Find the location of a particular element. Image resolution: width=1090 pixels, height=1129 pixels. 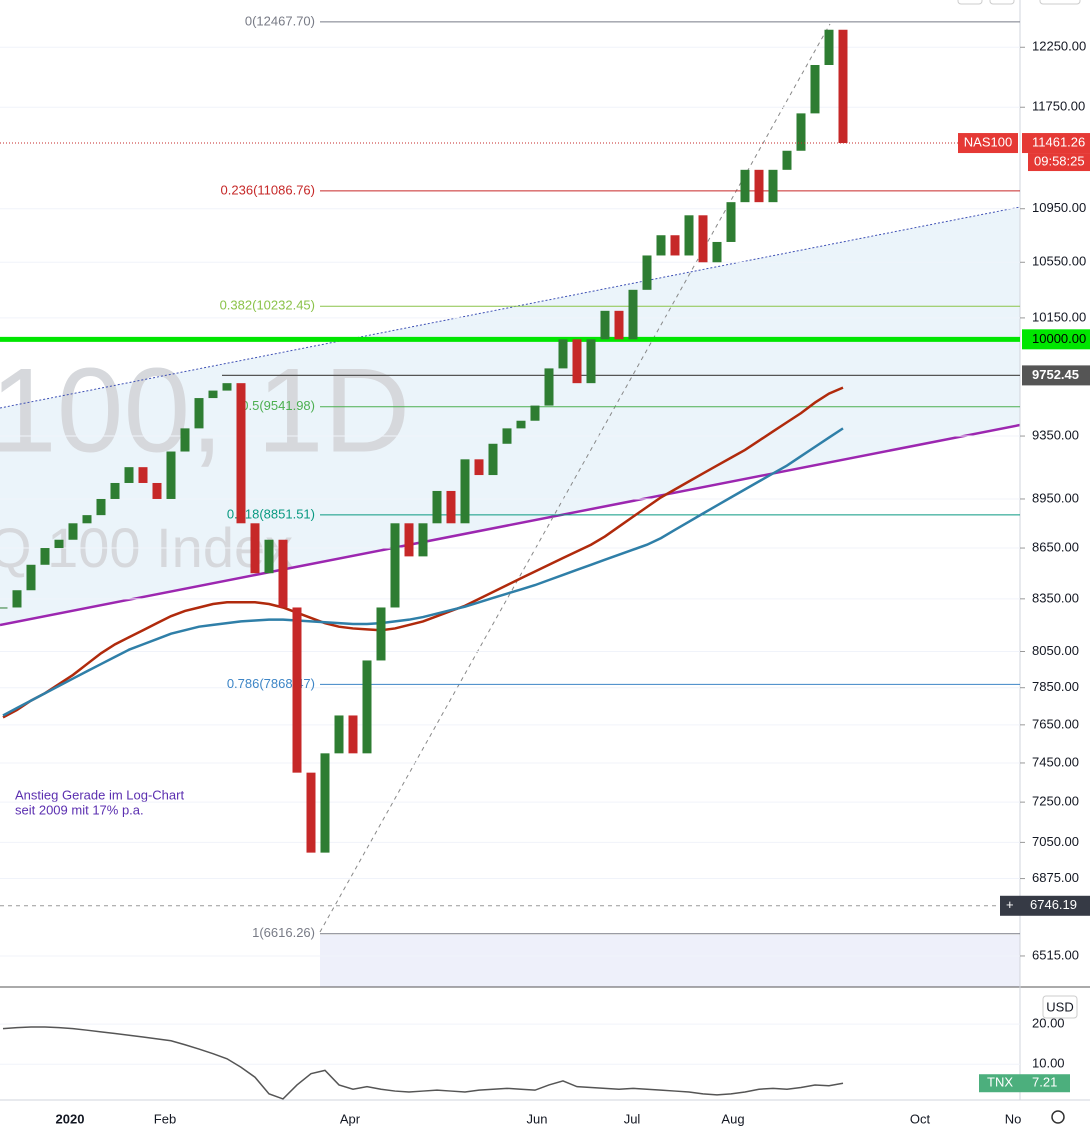

crosshair-label: 6746.19 is located at coordinates (1053, 904).